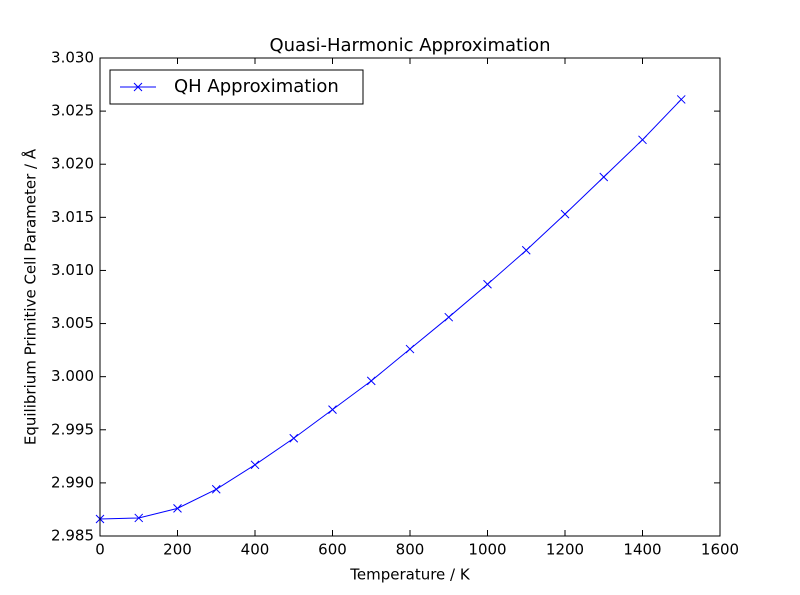  Describe the element at coordinates (410, 550) in the screenshot. I see `x-tick-label: 800` at that location.